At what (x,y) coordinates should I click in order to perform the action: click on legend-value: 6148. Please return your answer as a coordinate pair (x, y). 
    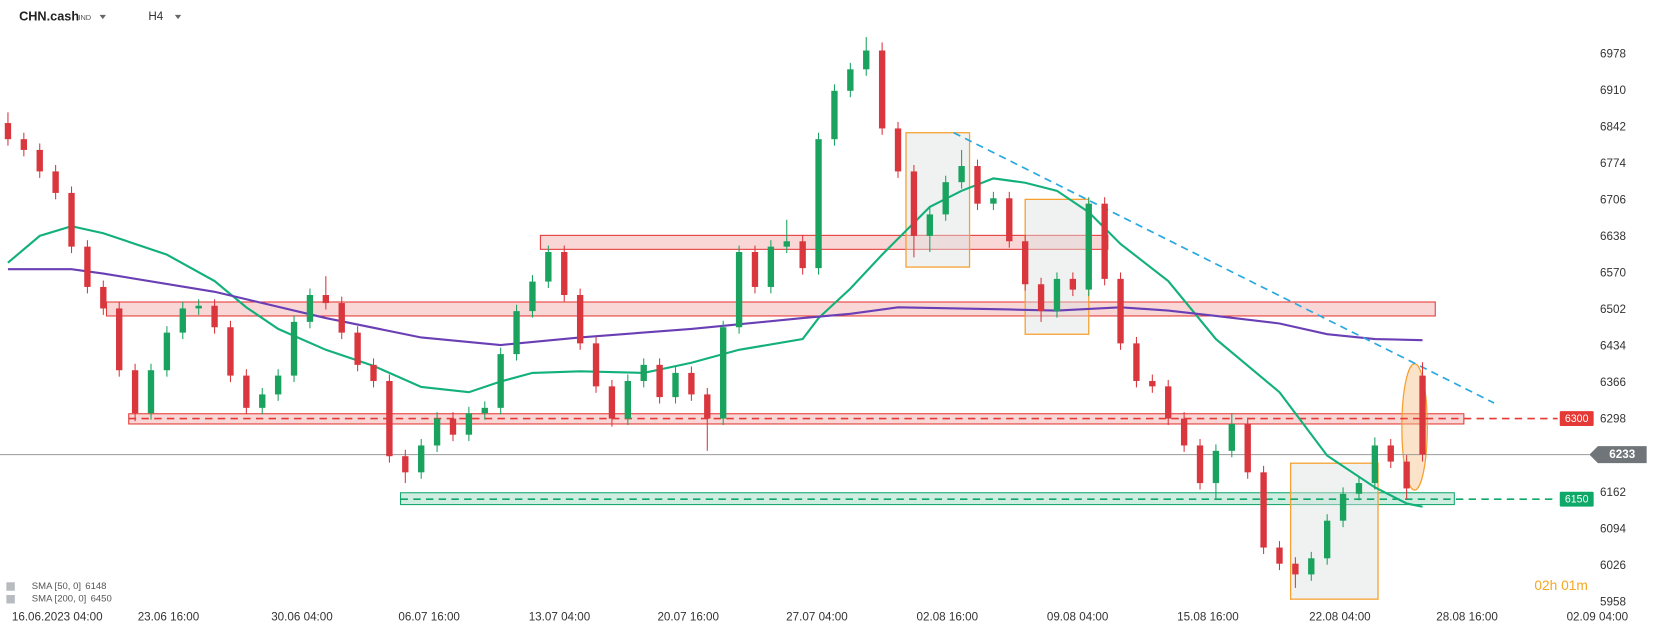
    Looking at the image, I should click on (95, 586).